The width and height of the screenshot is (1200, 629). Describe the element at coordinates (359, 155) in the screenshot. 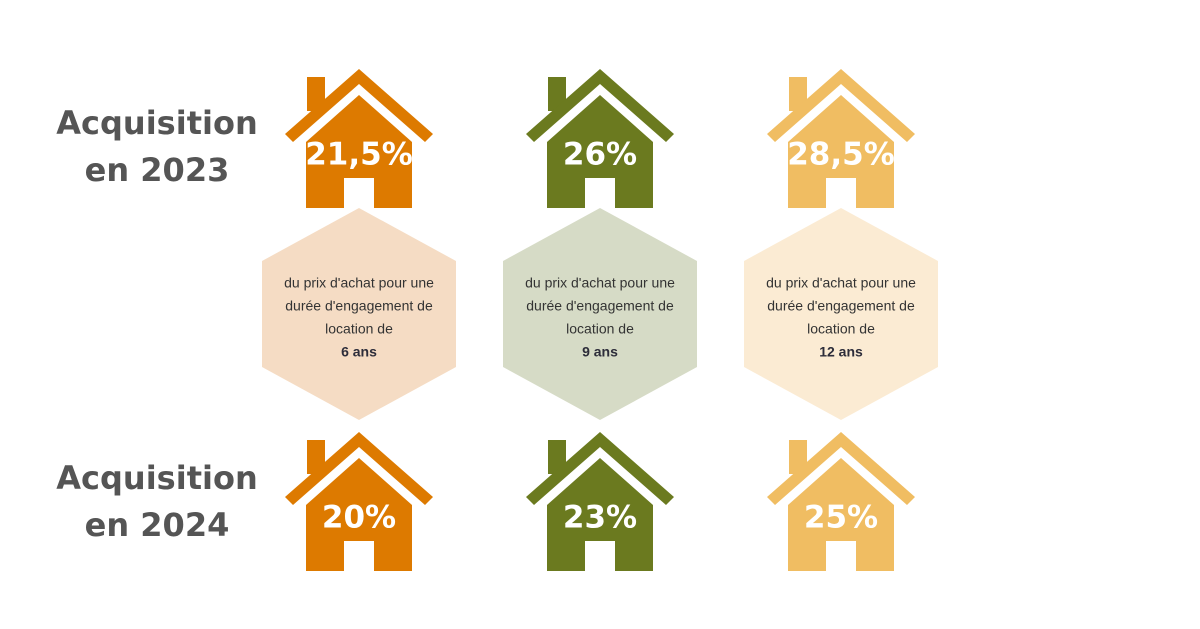

I see `percentage: 21,5%` at that location.